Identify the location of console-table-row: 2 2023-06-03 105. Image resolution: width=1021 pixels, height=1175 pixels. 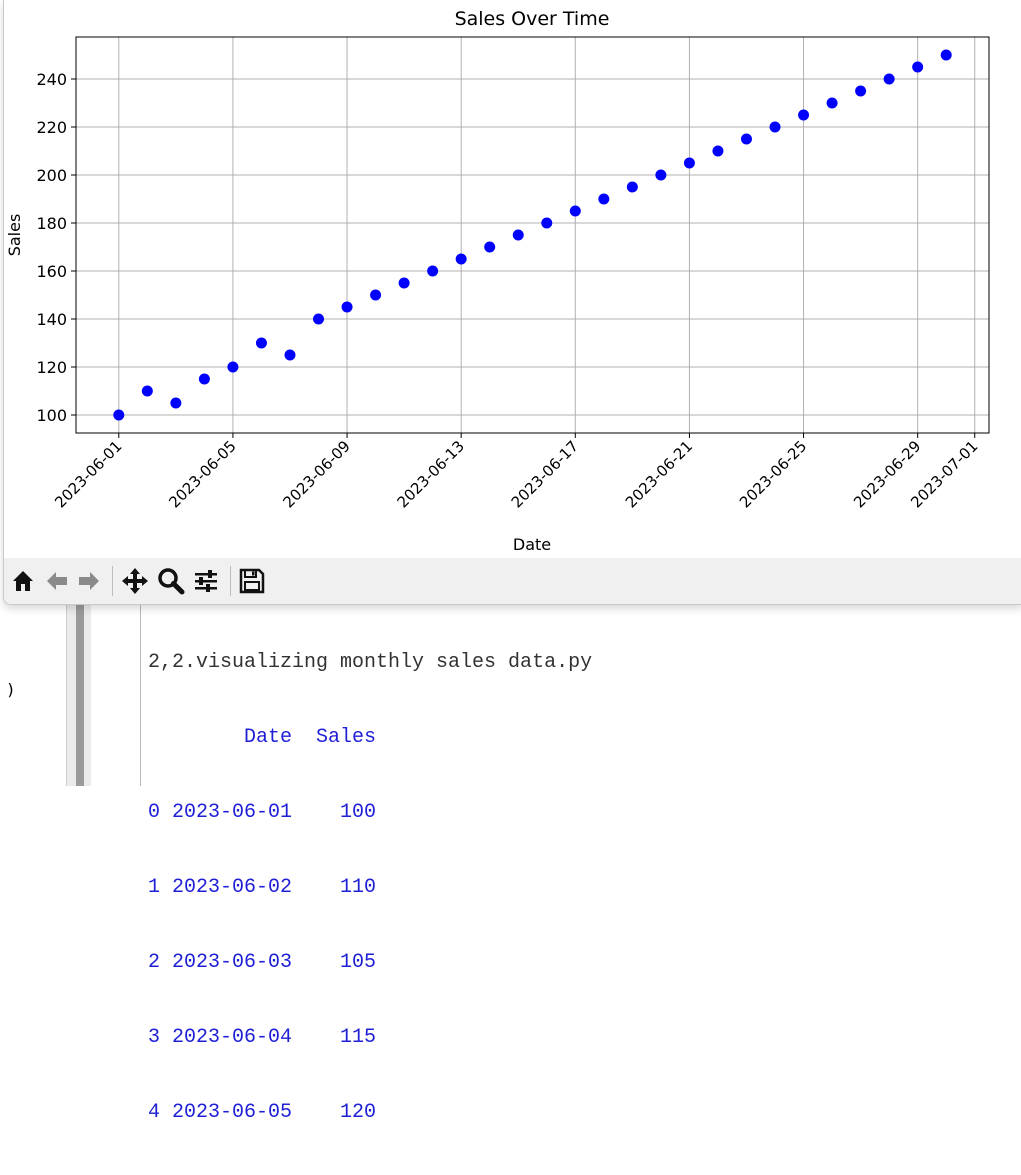
(262, 962).